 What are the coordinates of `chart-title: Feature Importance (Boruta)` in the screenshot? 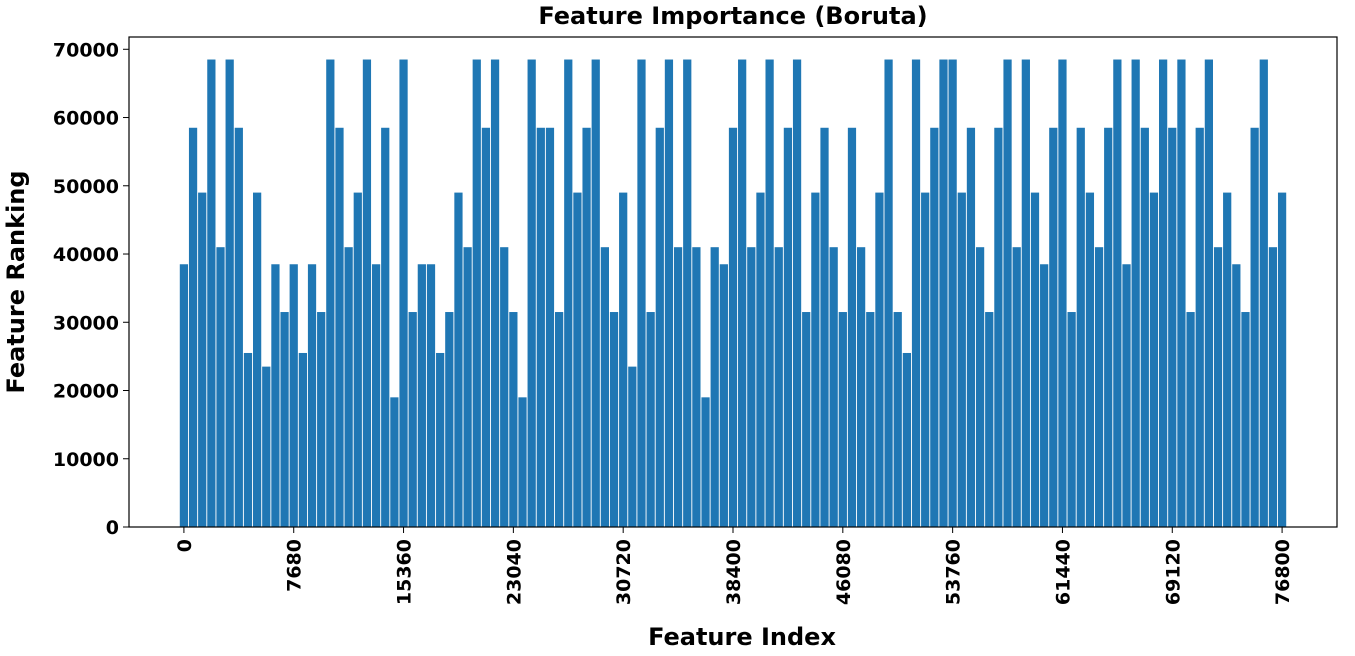 It's located at (732, 16).